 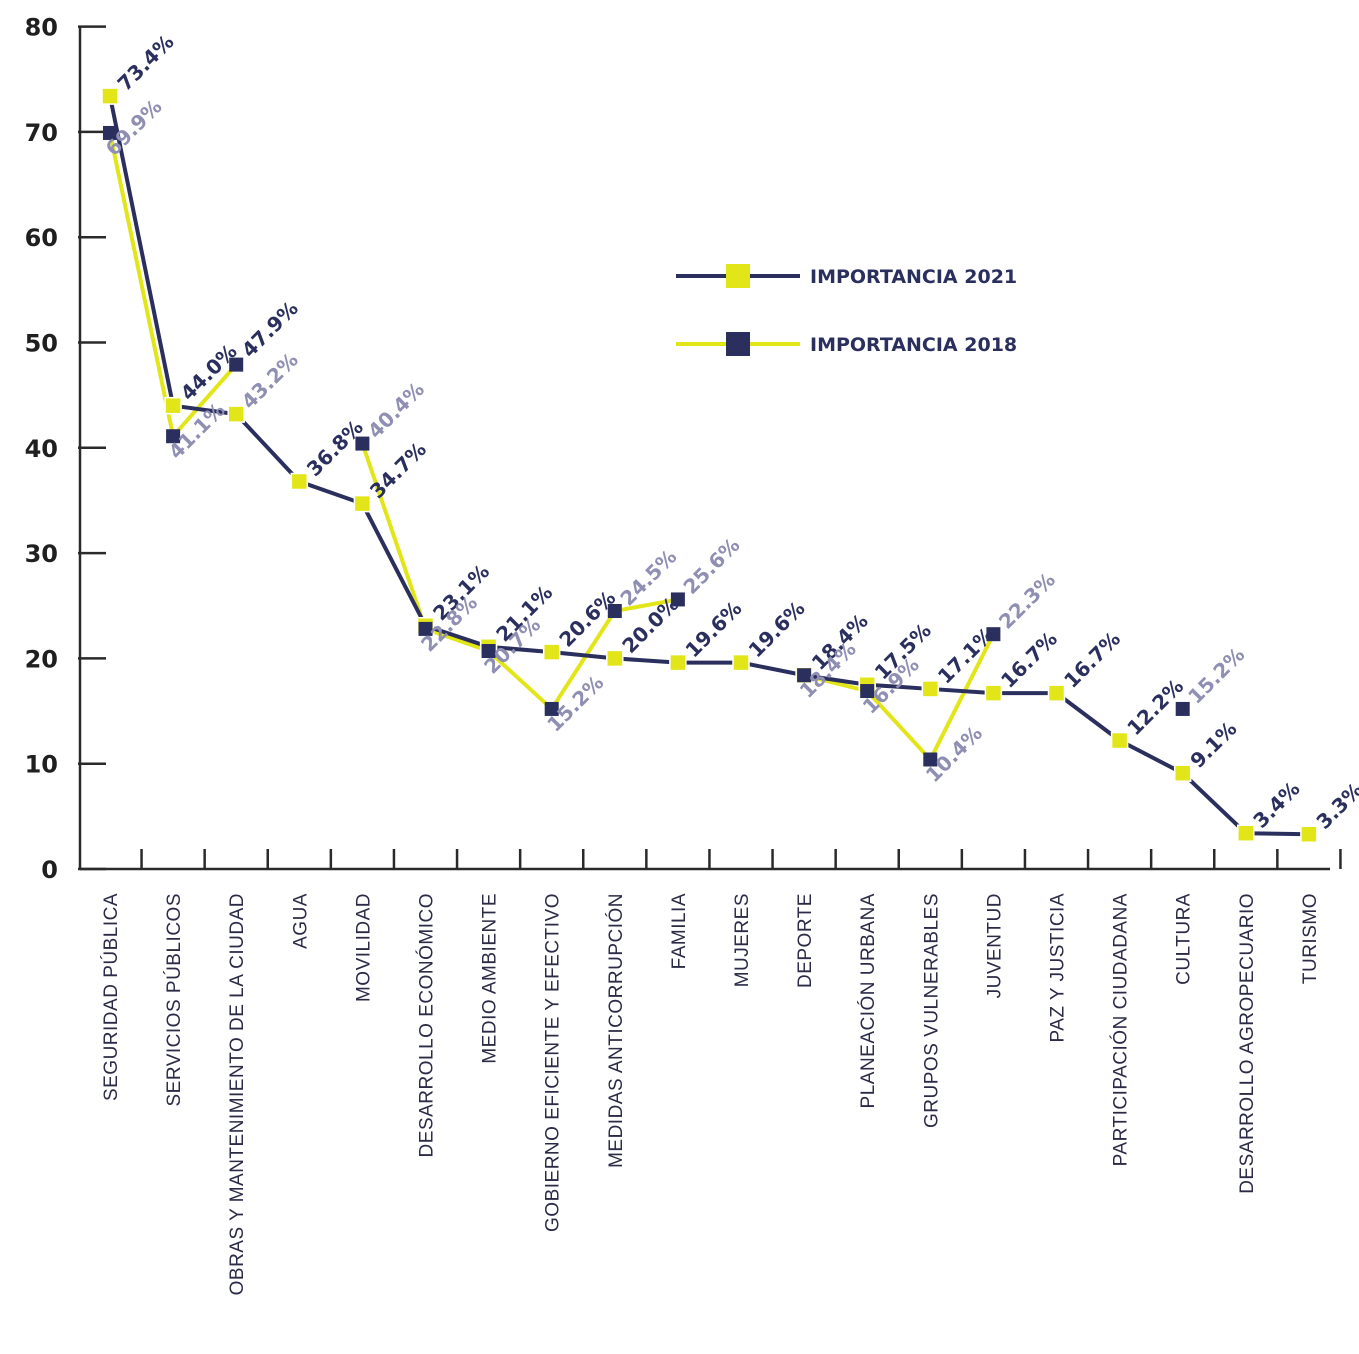 I want to click on x-category-label: DESARROLLO AGROPECUARIO, so click(x=1247, y=1043).